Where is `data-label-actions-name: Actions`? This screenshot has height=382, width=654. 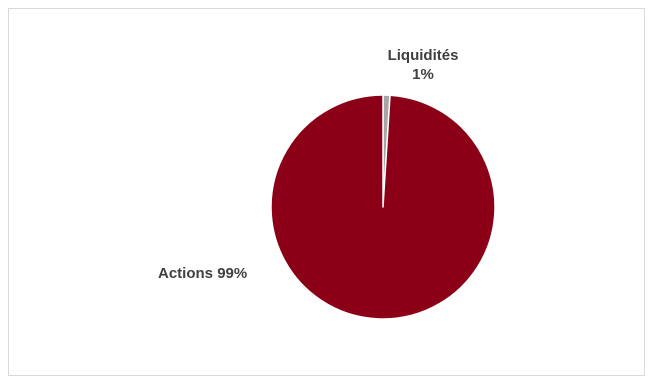
data-label-actions-name: Actions is located at coordinates (186, 273).